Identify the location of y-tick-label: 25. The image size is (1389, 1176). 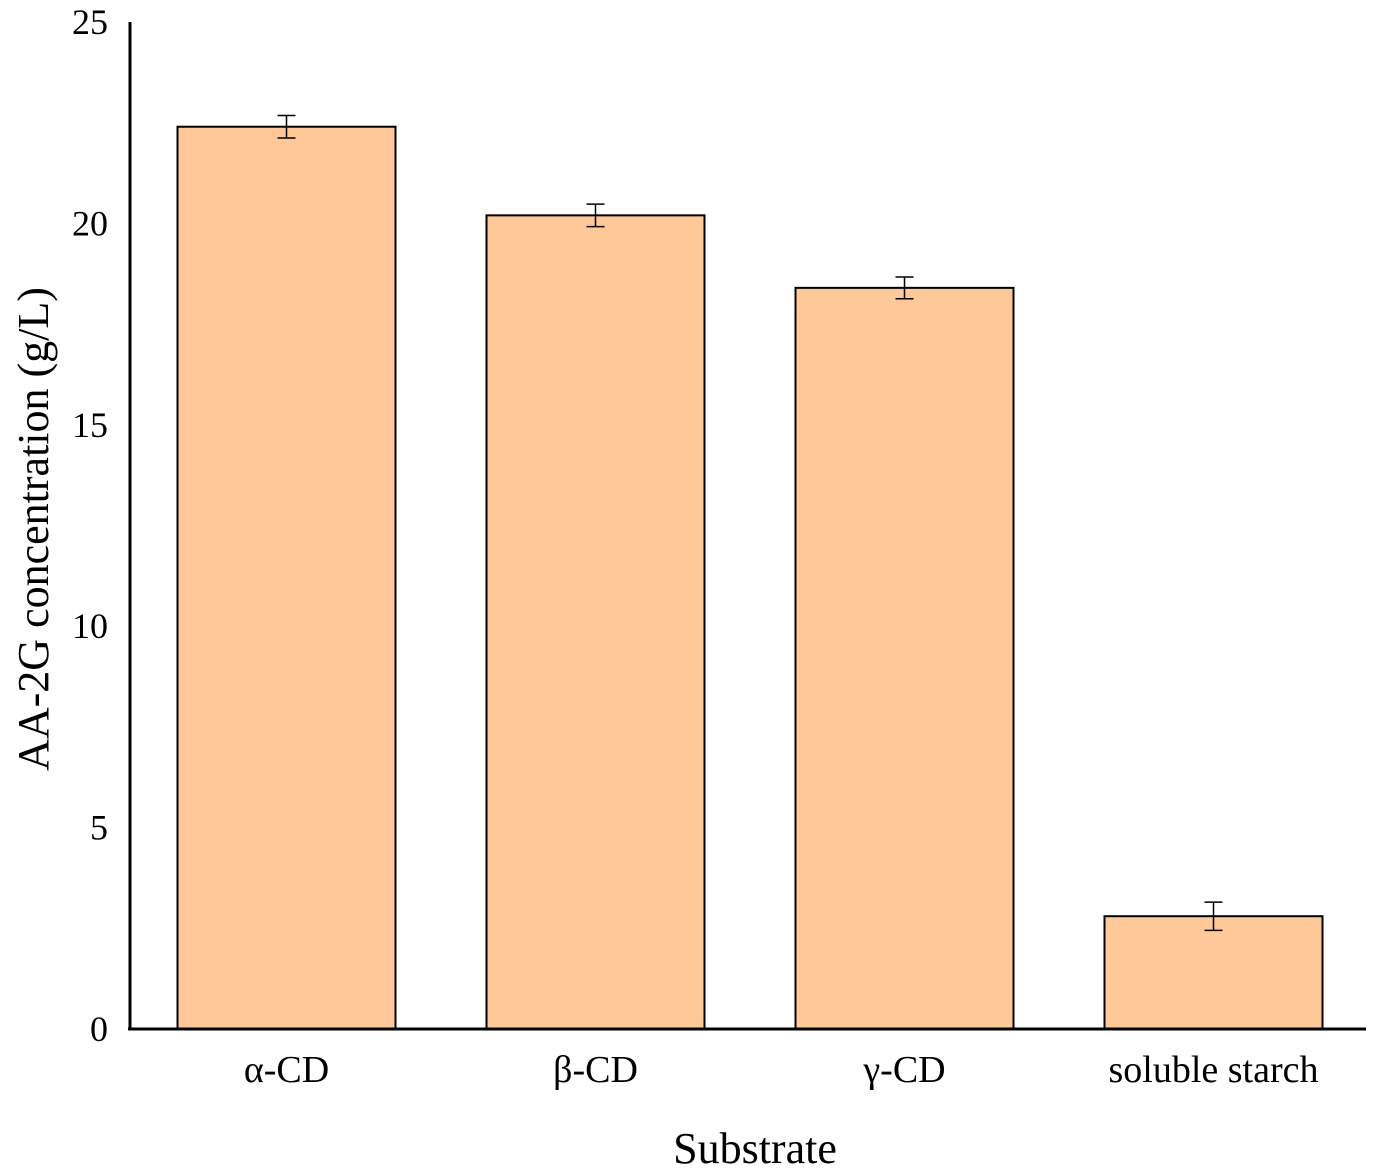
(90, 22).